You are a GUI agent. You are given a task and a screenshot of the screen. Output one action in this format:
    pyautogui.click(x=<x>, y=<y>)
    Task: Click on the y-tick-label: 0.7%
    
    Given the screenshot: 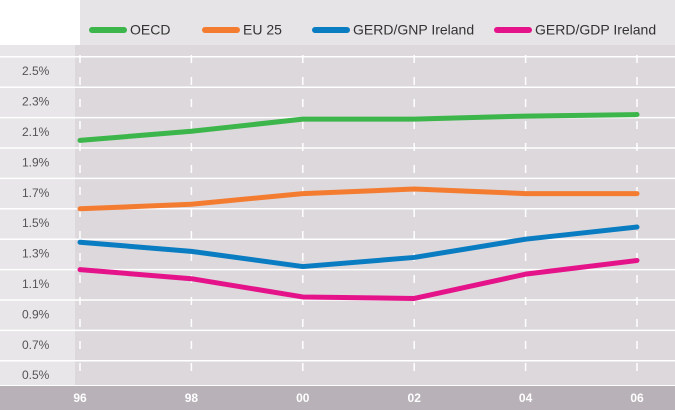 What is the action you would take?
    pyautogui.click(x=36, y=345)
    